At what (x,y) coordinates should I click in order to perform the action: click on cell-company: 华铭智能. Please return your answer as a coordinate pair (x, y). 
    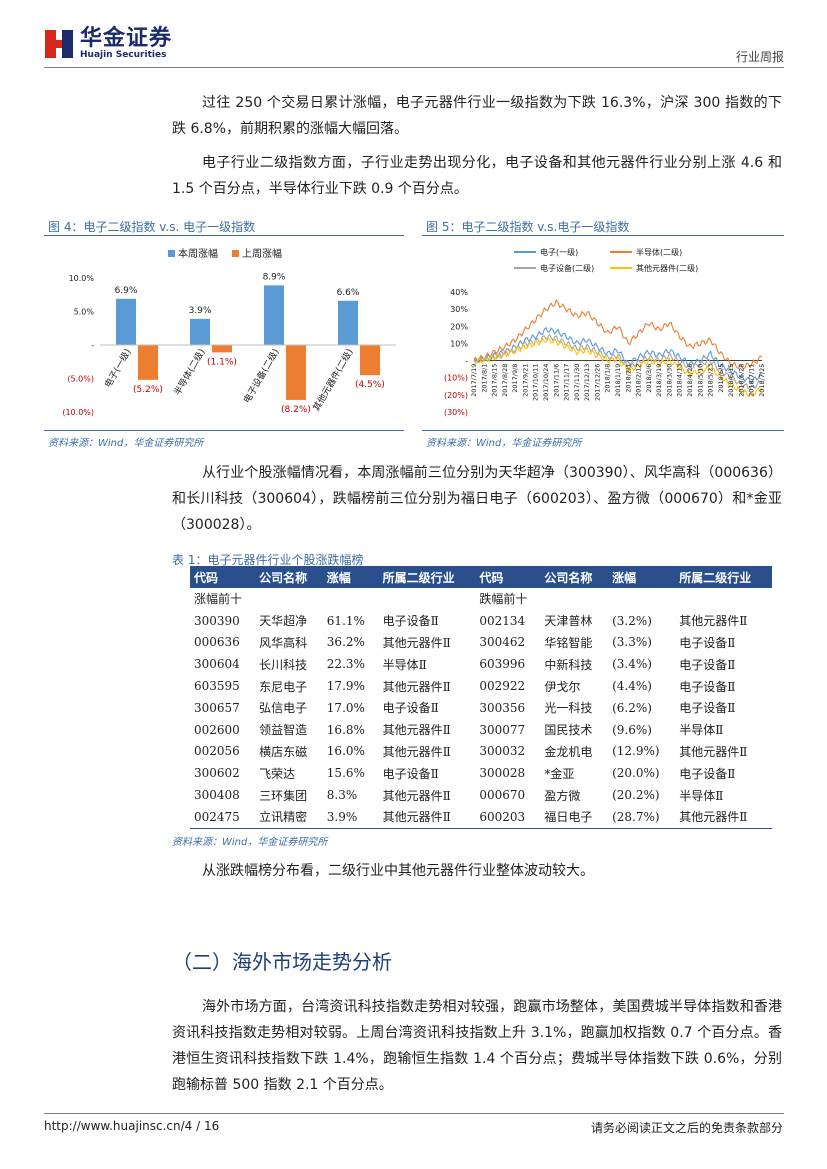
    Looking at the image, I should click on (568, 642).